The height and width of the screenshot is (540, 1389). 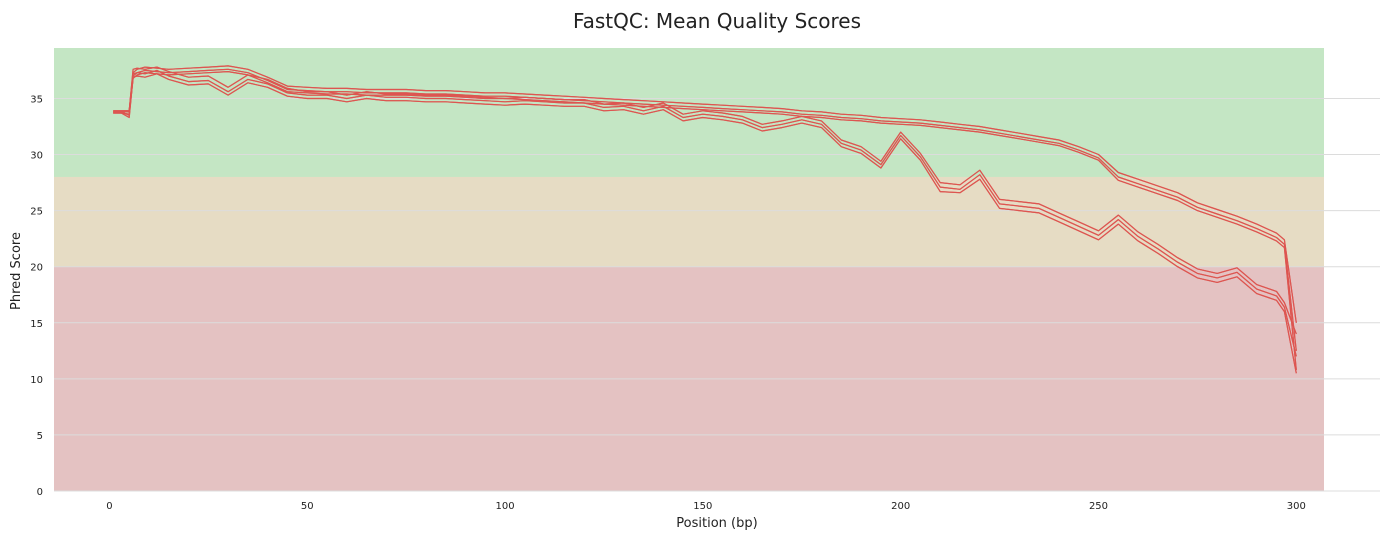 I want to click on x-tick-300: 300, so click(x=1296, y=506).